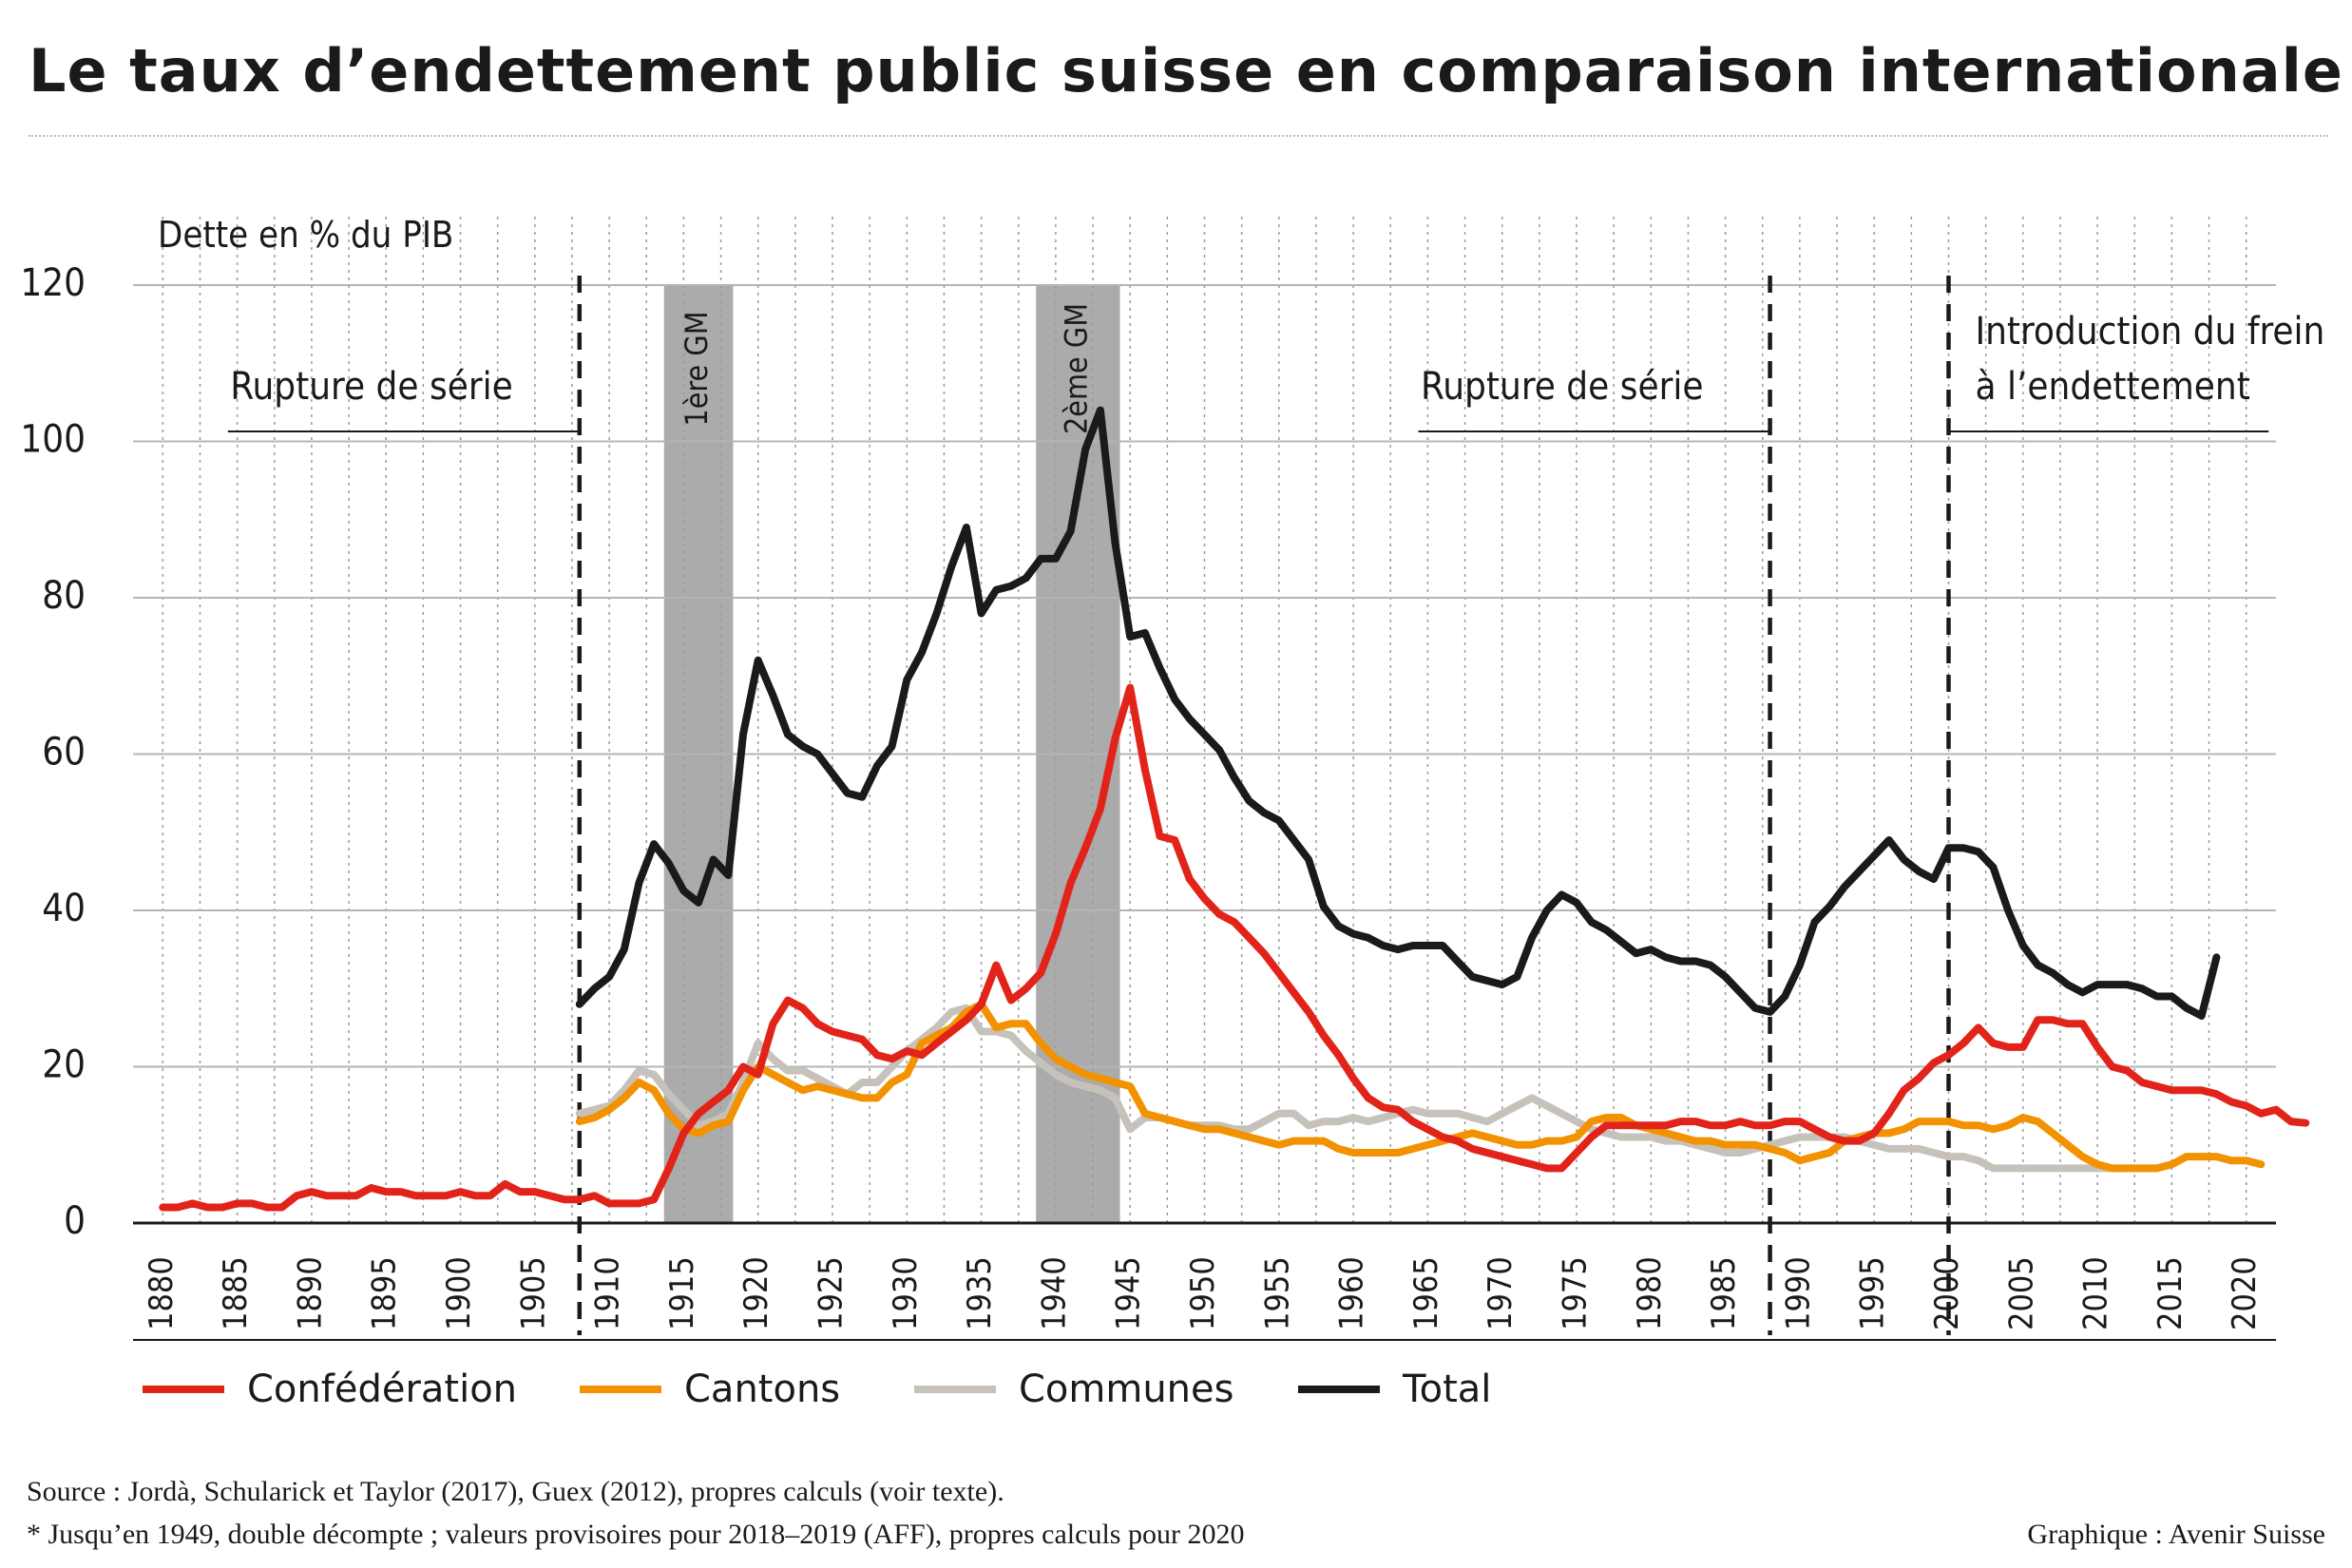 The image size is (2352, 1568). What do you see at coordinates (1448, 1389) in the screenshot?
I see `legend-label: Total` at bounding box center [1448, 1389].